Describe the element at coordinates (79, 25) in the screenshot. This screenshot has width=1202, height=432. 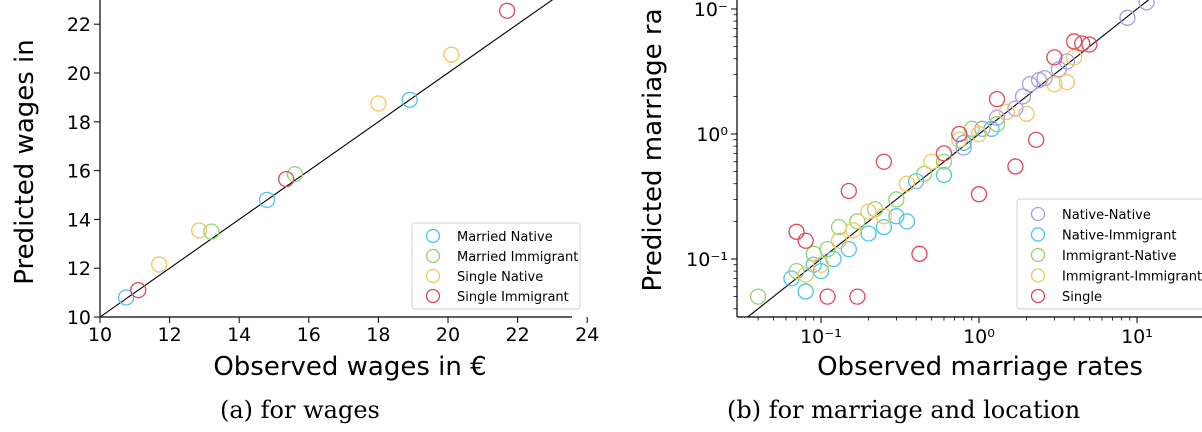
I see `wages-y-tick-label: 22` at that location.